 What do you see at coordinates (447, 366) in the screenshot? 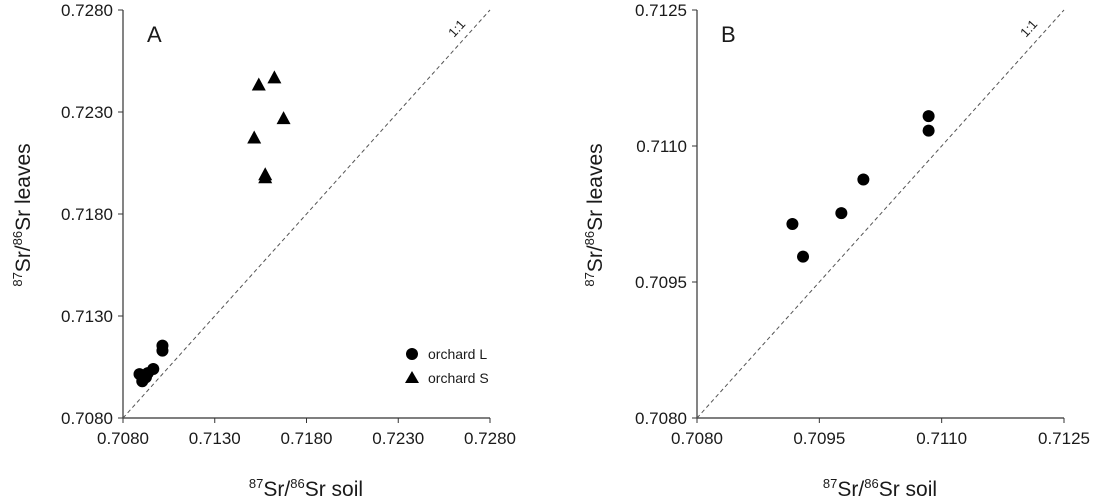
I see `legend: orchard L orchard S` at bounding box center [447, 366].